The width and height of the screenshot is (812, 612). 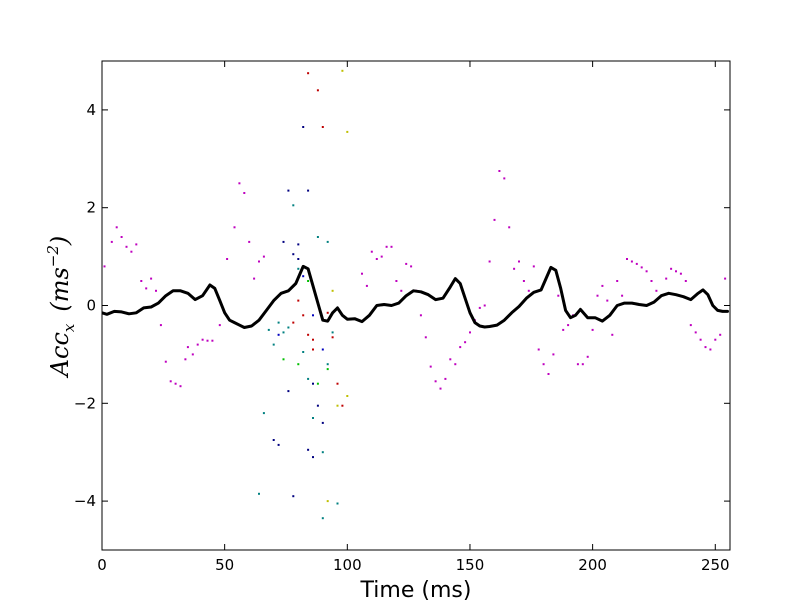 What do you see at coordinates (85, 403) in the screenshot?
I see `y-tick-label: −2` at bounding box center [85, 403].